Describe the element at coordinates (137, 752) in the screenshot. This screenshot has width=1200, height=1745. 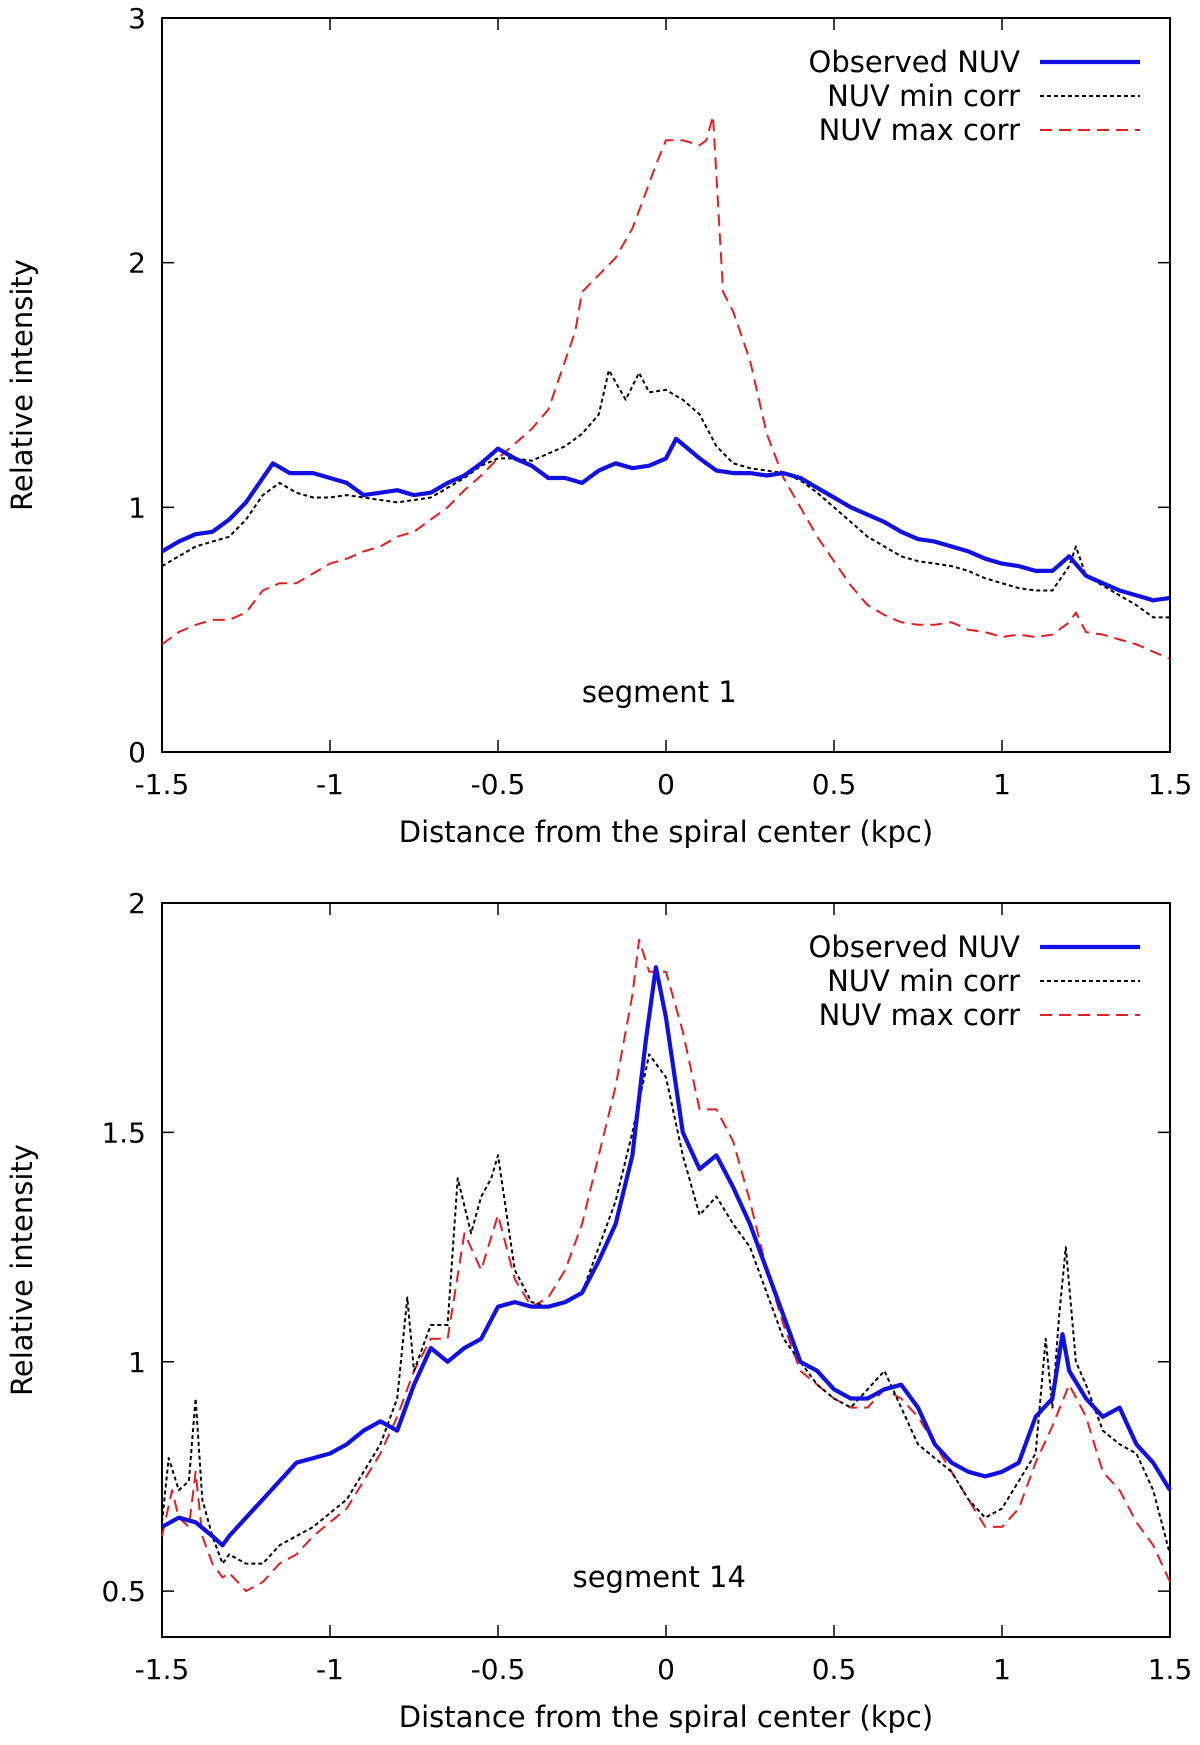
I see `y-tick-label: 0` at that location.